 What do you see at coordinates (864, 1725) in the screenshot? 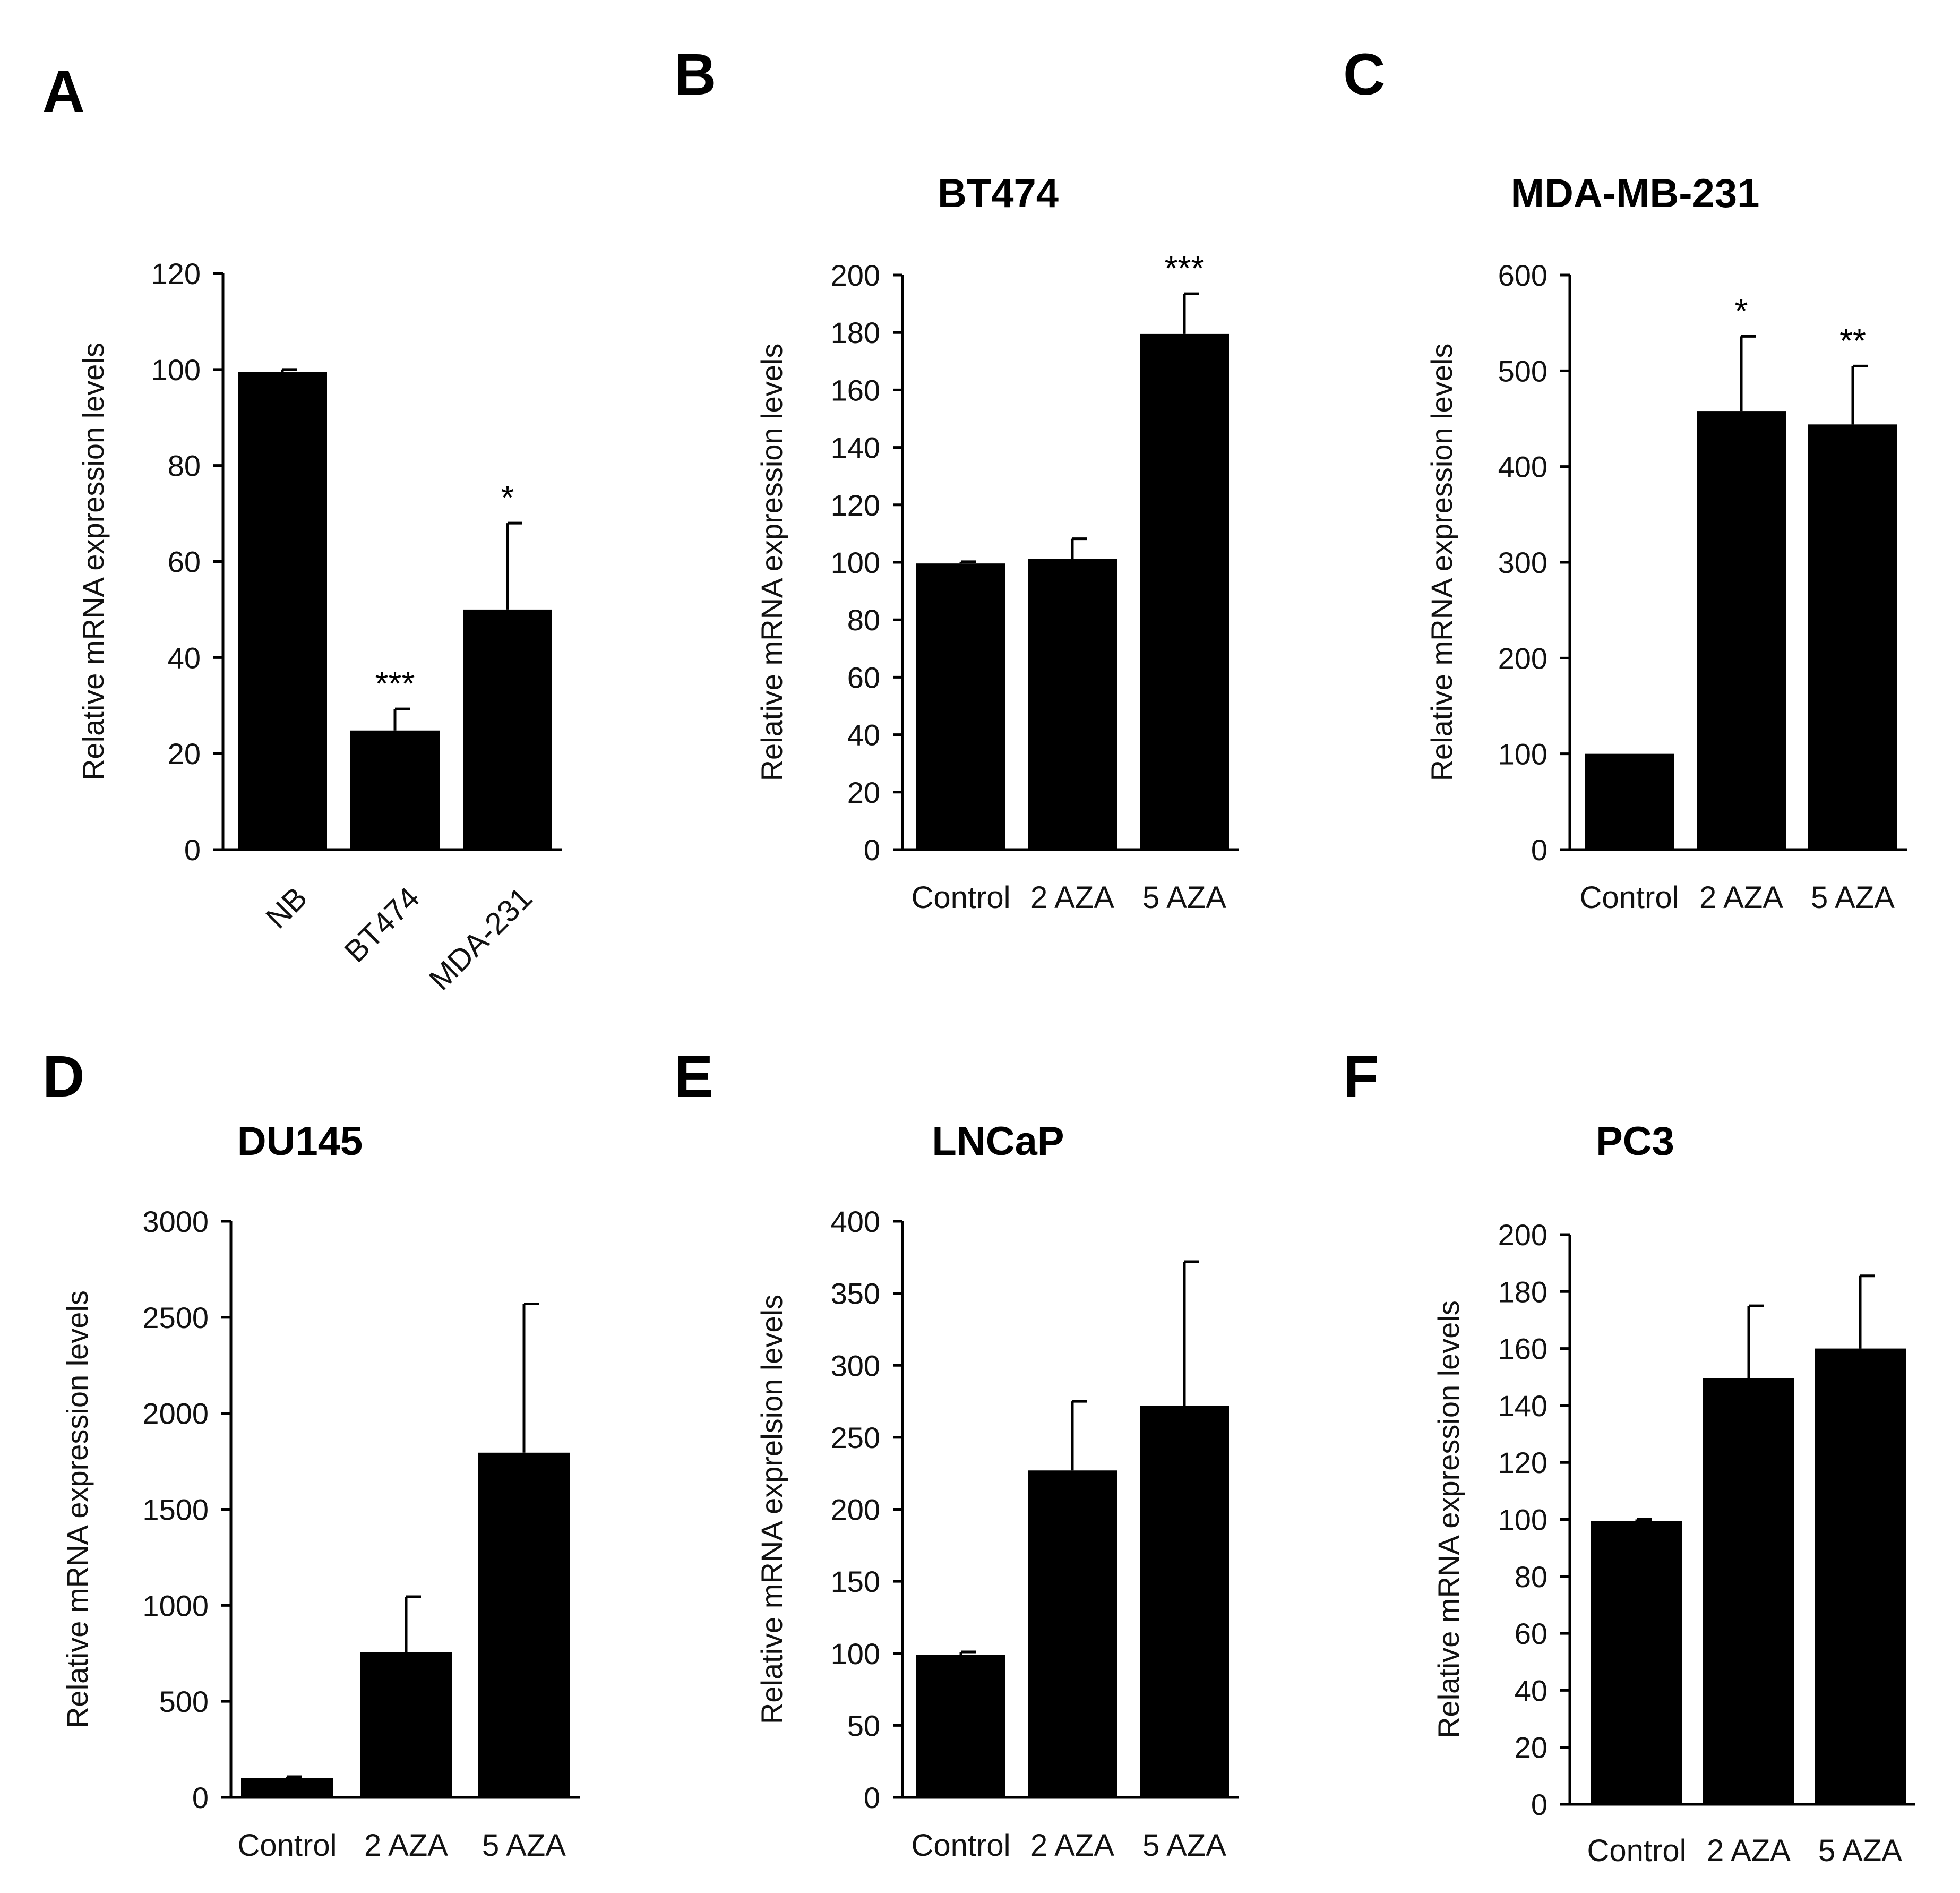
I see `panel-e-ytick-label: 50` at bounding box center [864, 1725].